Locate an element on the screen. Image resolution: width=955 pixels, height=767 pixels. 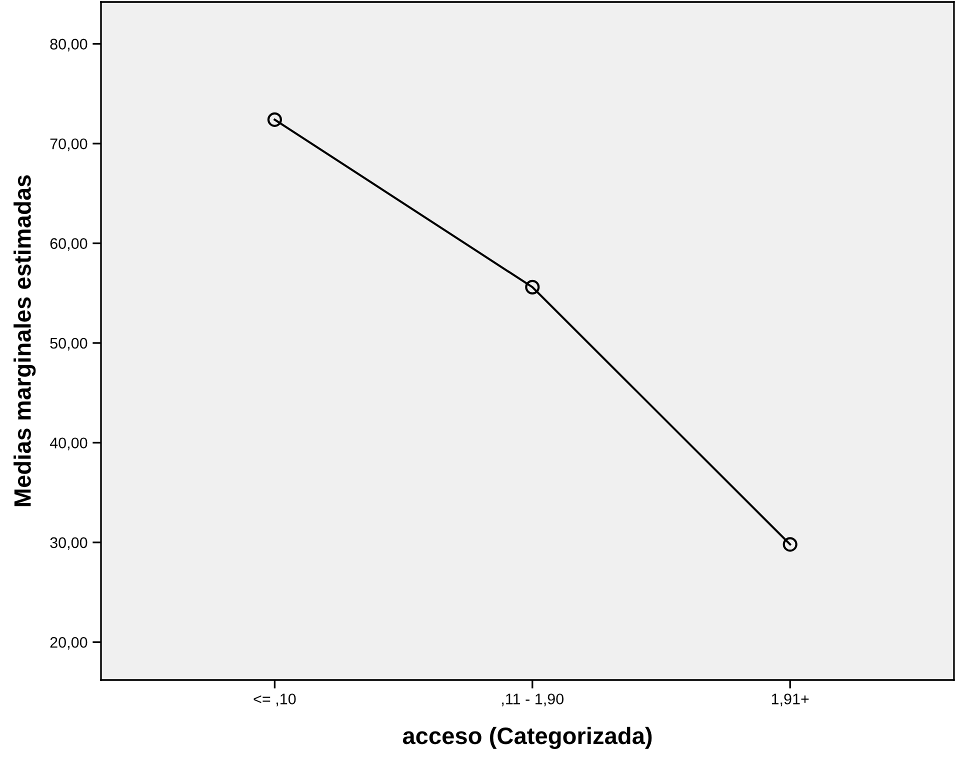
y-tick-label: 30,00 is located at coordinates (69, 543).